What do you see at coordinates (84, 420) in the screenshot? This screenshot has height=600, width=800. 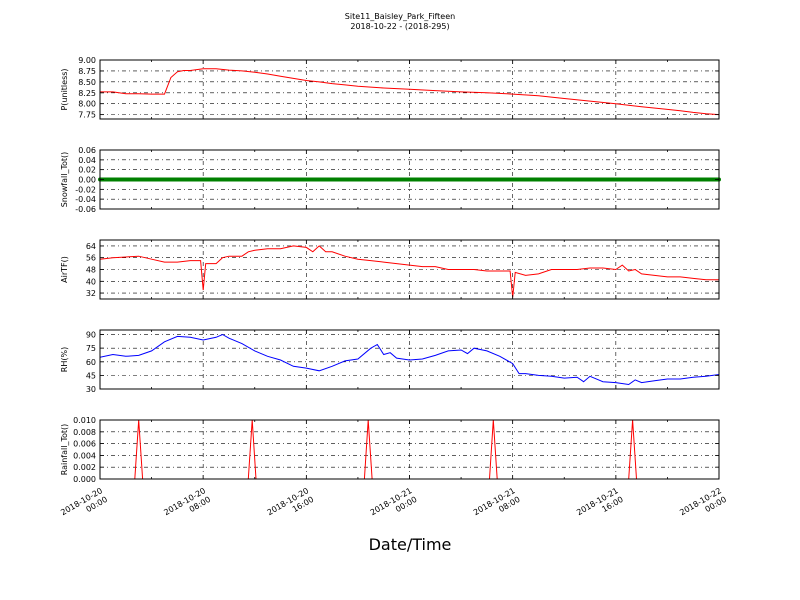 I see `y-tick-label: 0.010` at bounding box center [84, 420].